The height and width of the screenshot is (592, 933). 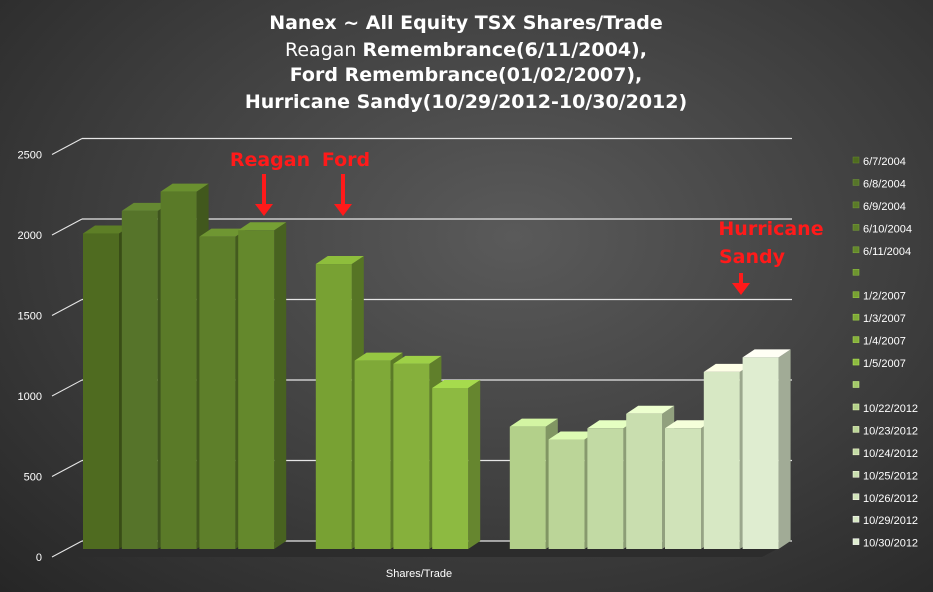 I want to click on legend-item: 10/25/2012, so click(x=885, y=476).